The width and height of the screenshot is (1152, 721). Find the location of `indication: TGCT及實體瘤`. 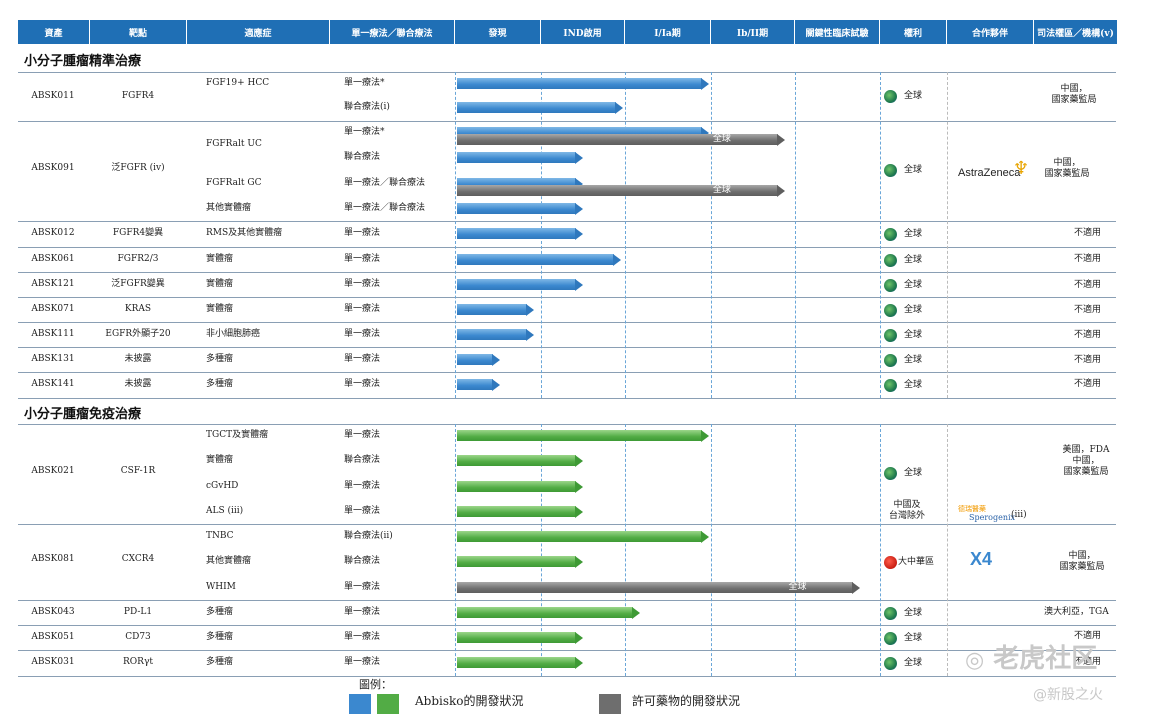

indication: TGCT及實體瘤 is located at coordinates (237, 435).